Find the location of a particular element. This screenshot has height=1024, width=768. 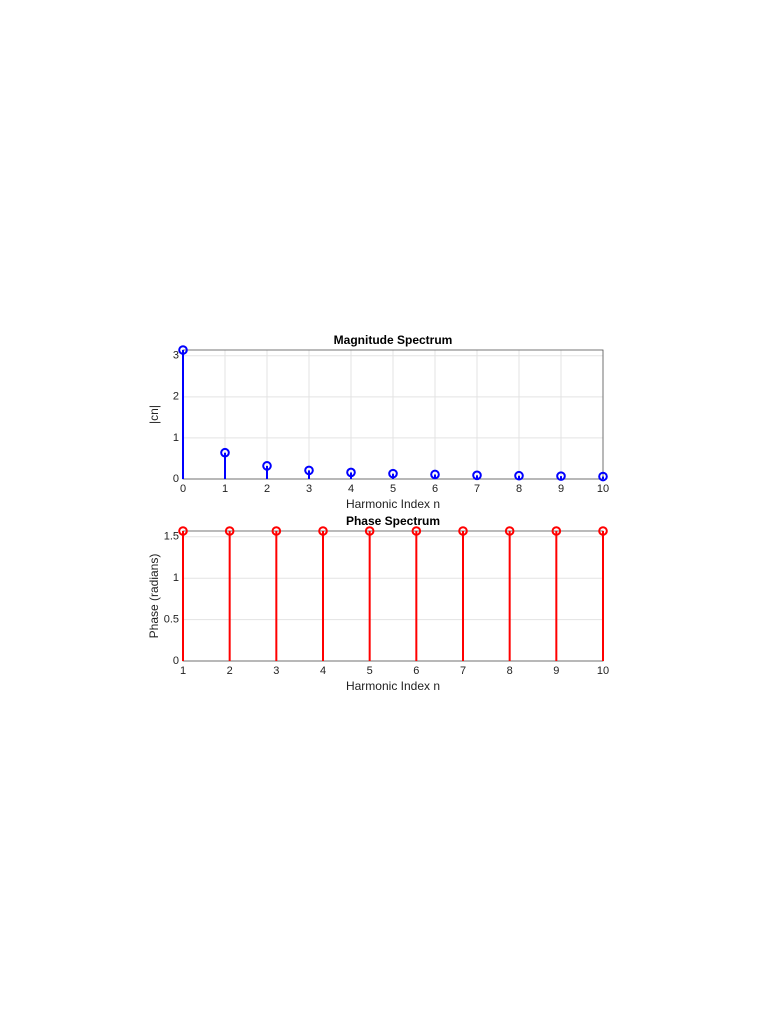

y-tick-label: 3 is located at coordinates (176, 356).